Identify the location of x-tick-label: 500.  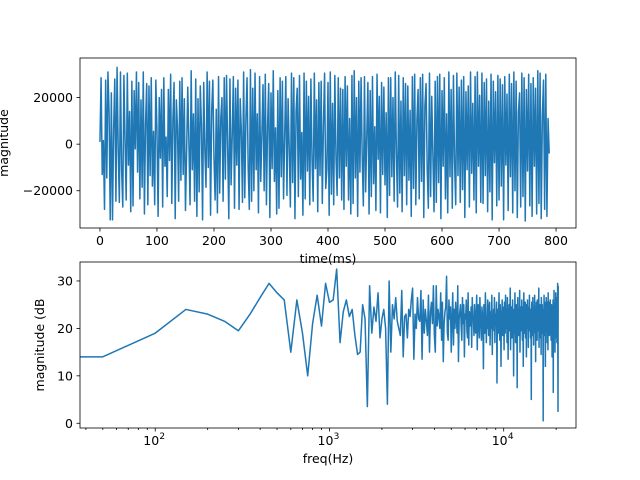
(385, 240).